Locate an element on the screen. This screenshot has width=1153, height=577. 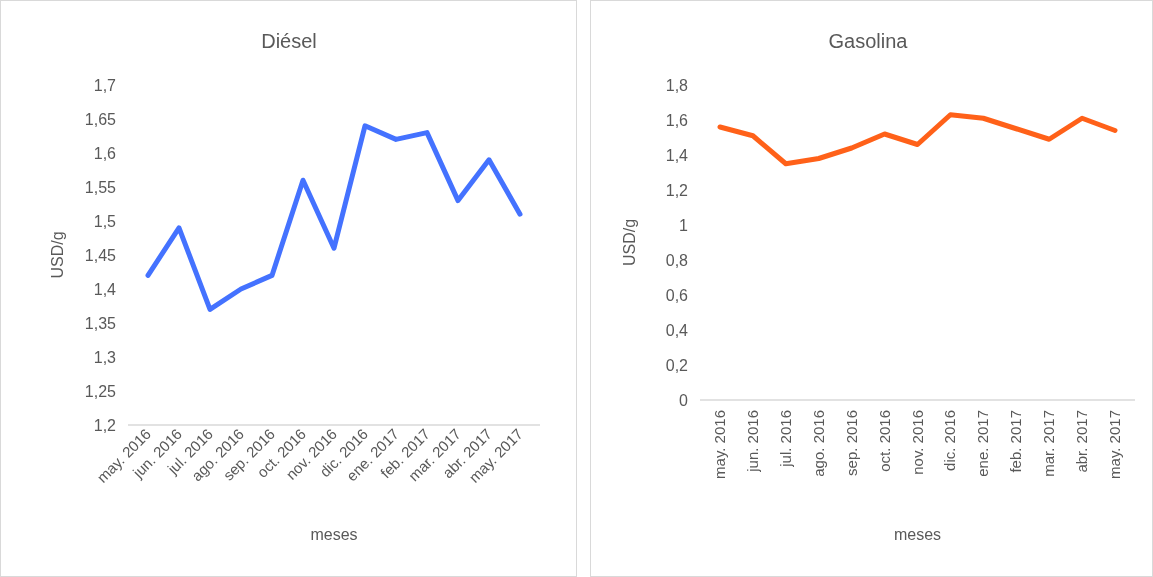
x-tick-label: oct. 2016 is located at coordinates (884, 441).